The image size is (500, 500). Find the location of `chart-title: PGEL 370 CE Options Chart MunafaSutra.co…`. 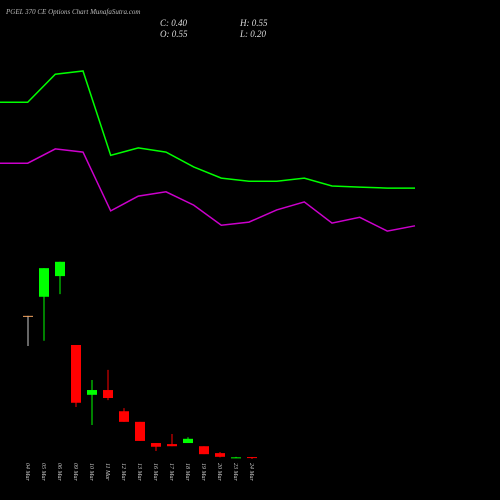

chart-title: PGEL 370 CE Options Chart MunafaSutra.co… is located at coordinates (72, 12).